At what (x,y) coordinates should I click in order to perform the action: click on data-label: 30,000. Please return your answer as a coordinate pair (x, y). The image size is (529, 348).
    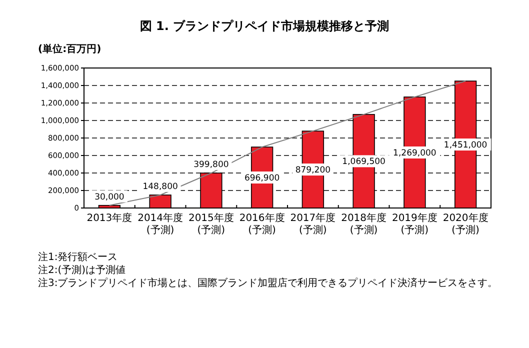
    Looking at the image, I should click on (109, 197).